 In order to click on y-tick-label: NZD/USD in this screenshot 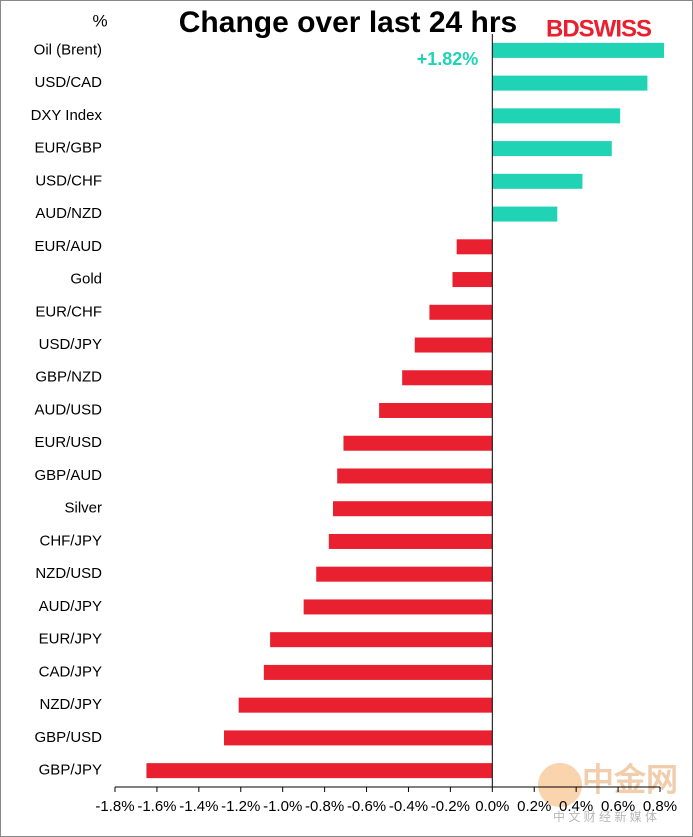, I will do `click(68, 573)`.